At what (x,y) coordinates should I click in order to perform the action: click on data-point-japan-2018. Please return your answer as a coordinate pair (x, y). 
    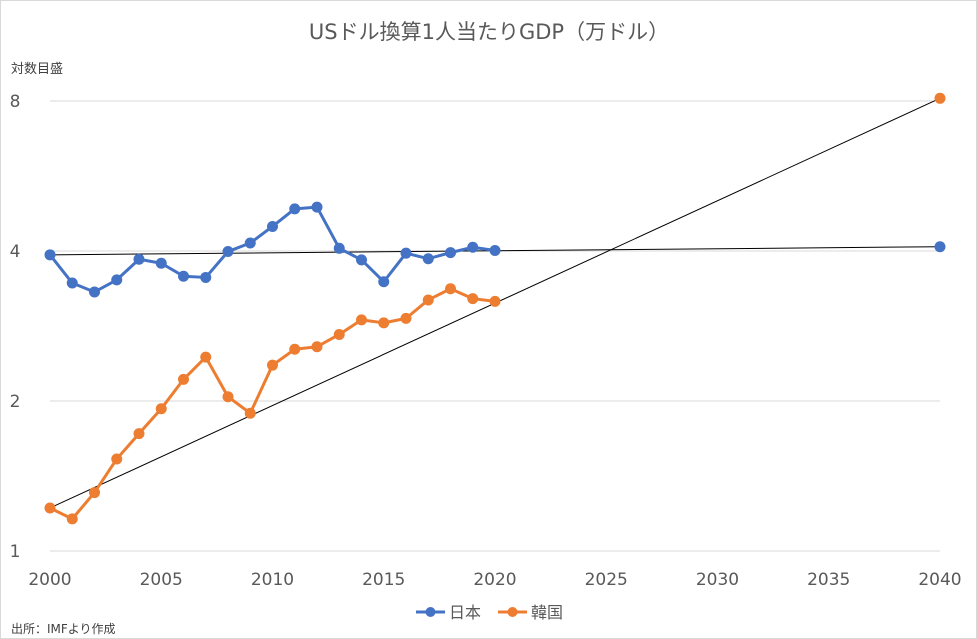
    Looking at the image, I should click on (450, 253).